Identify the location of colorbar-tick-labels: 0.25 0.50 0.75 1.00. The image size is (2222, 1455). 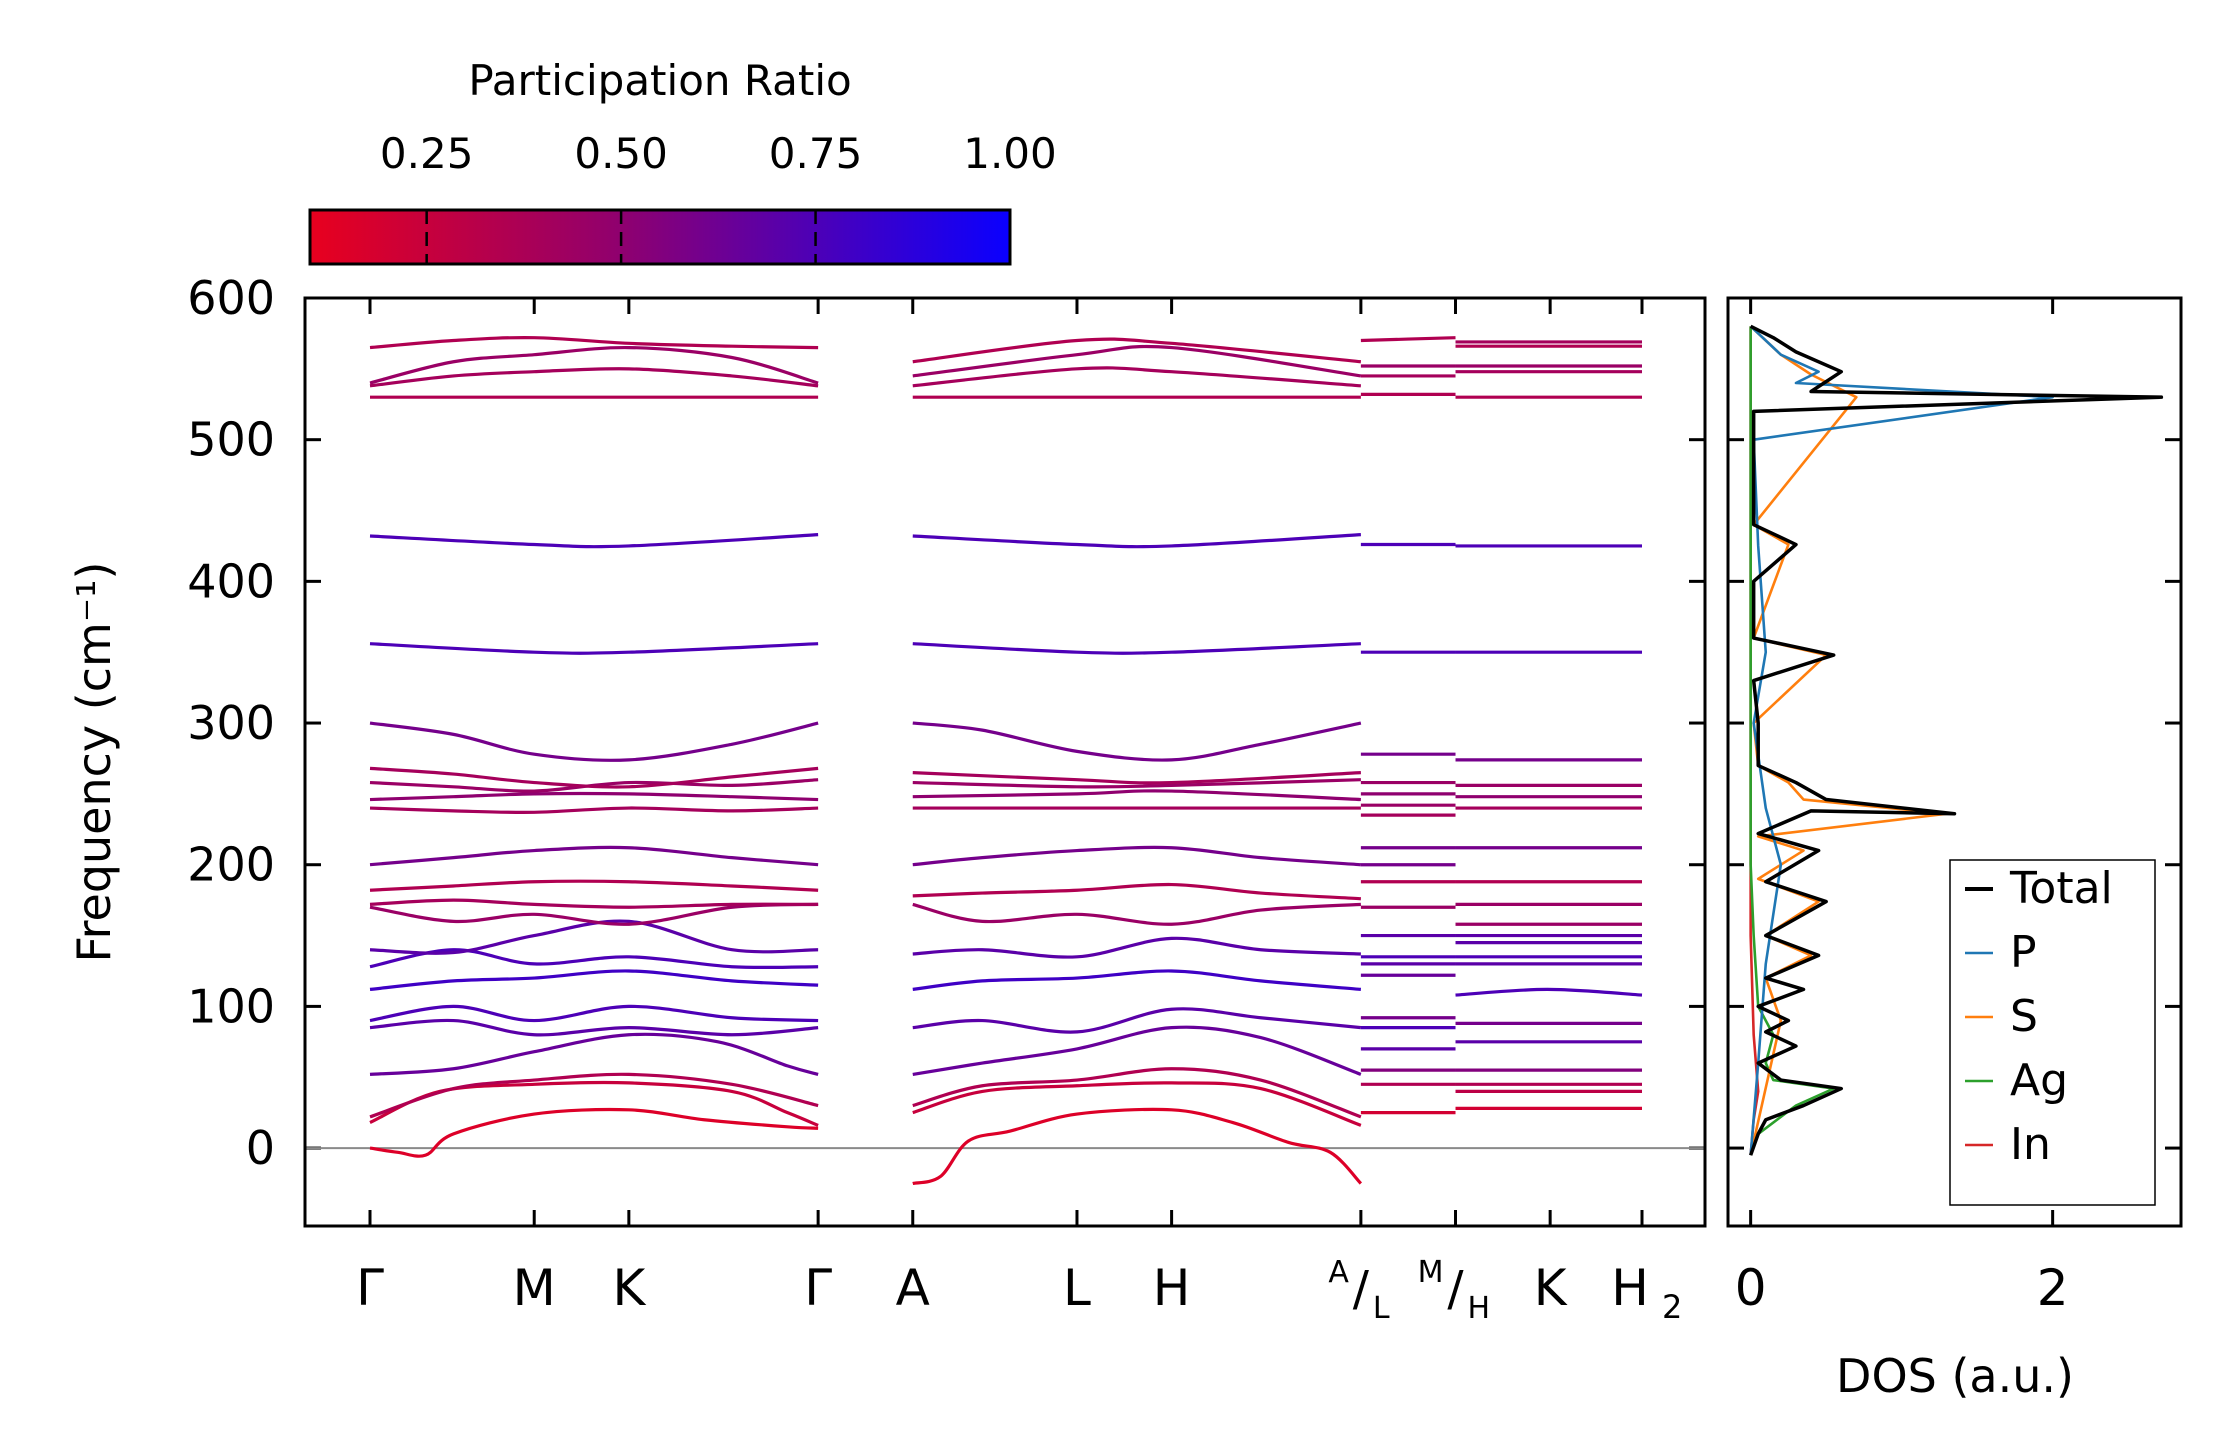
(718, 153).